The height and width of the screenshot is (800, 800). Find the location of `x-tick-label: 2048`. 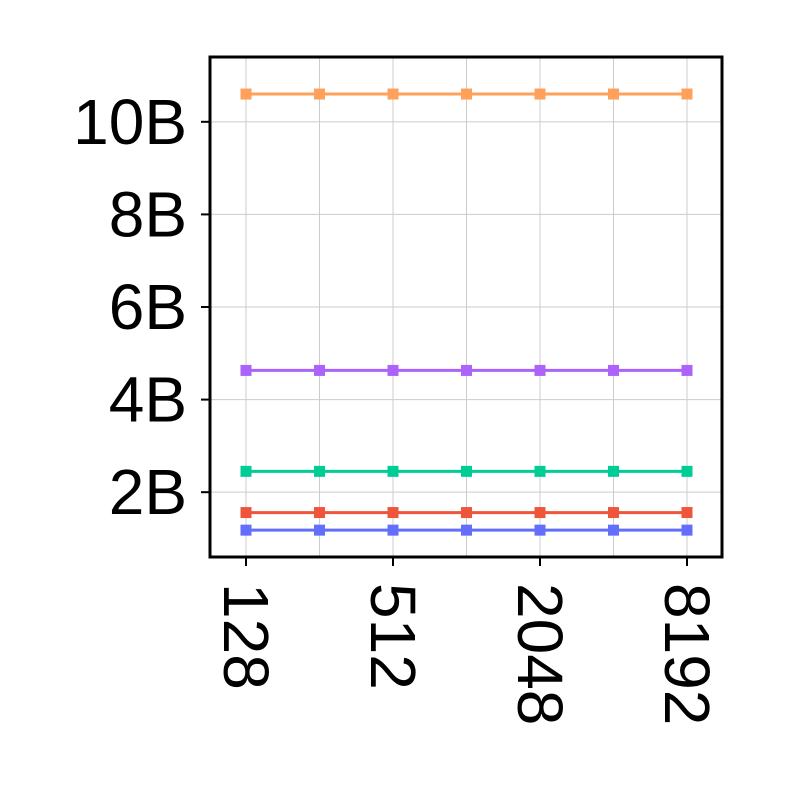

x-tick-label: 2048 is located at coordinates (540, 654).